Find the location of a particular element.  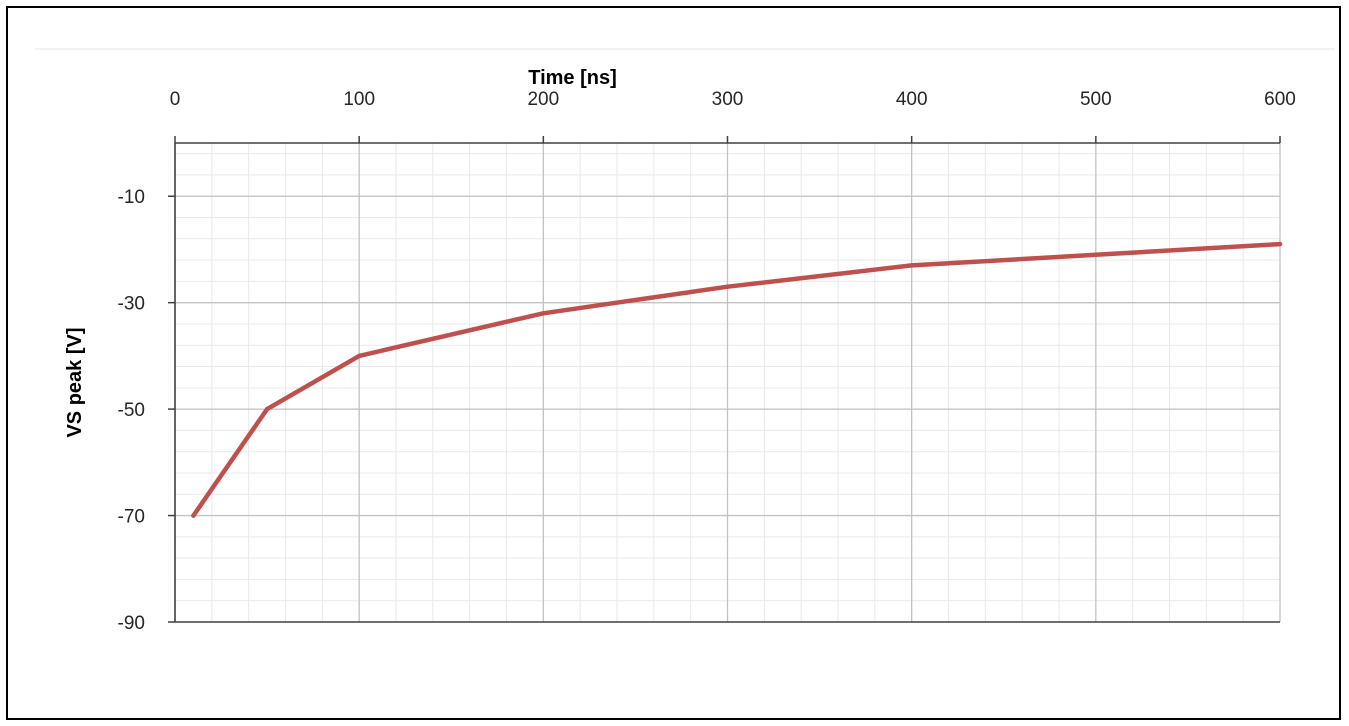

x-tick-labels: 0 100 200 300 400 500 600 is located at coordinates (733, 99).